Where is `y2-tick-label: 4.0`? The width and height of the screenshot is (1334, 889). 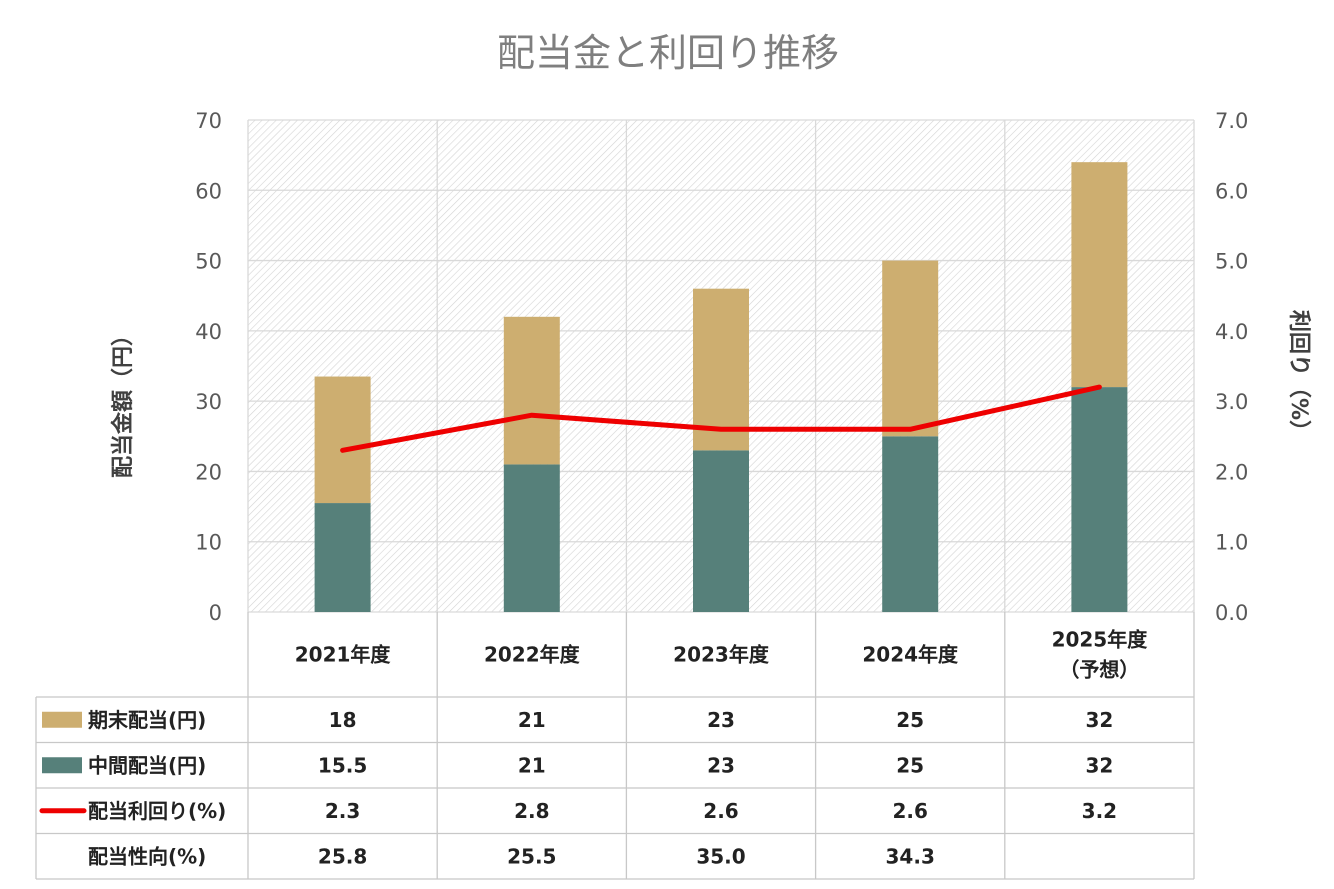 y2-tick-label: 4.0 is located at coordinates (1231, 332).